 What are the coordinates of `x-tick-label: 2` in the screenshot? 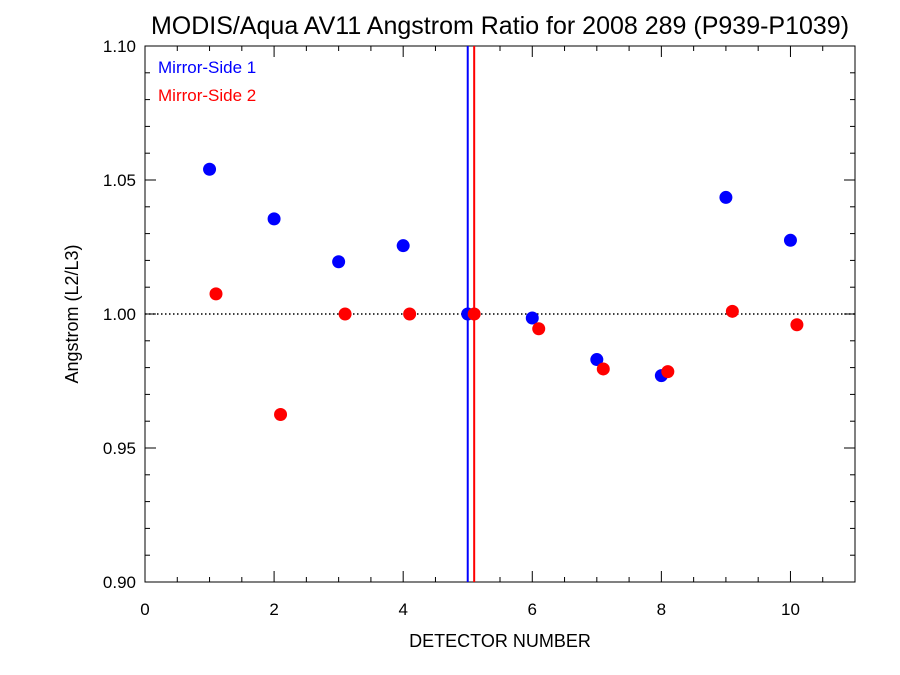 It's located at (273, 609).